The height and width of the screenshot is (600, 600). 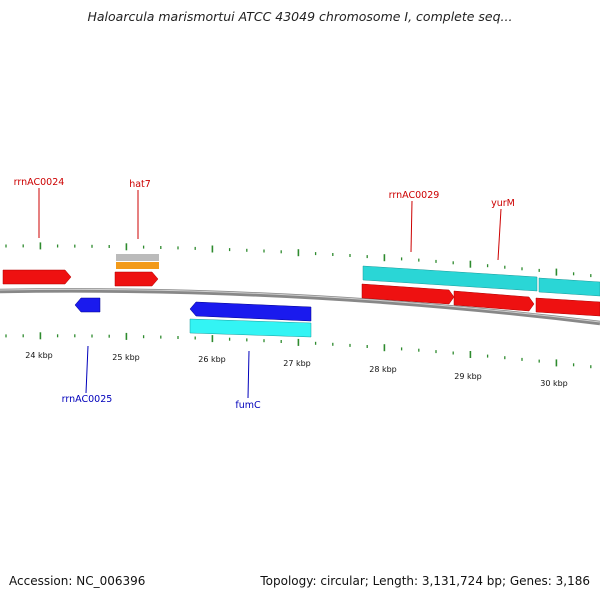 I want to click on gene-box-hat7-orange, so click(x=137, y=265).